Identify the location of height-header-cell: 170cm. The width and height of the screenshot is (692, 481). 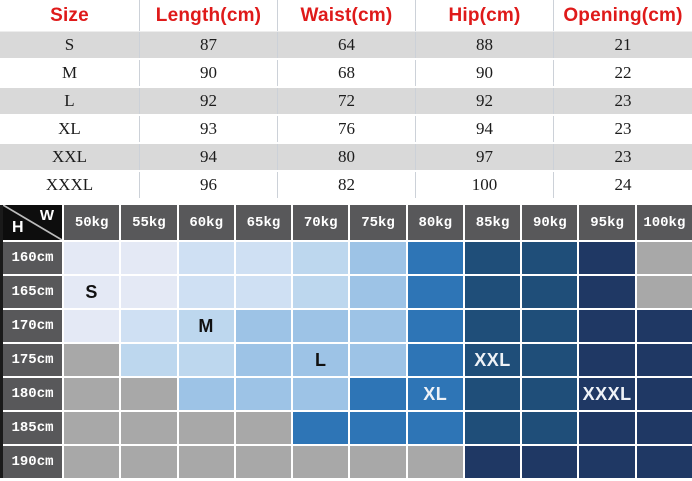
(32, 326).